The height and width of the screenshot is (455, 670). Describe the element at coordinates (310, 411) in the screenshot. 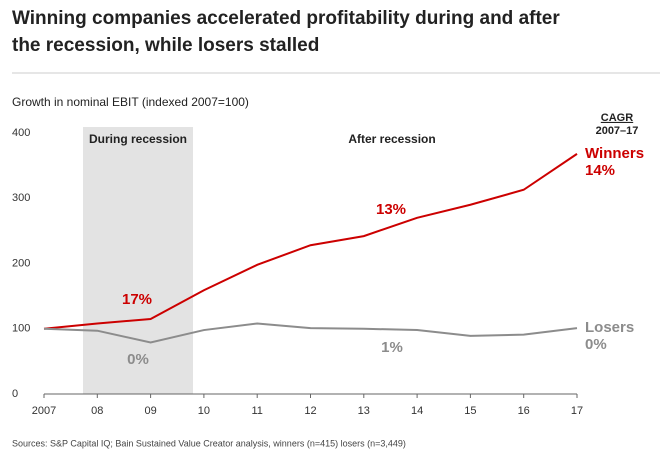

I see `x-tick-label: 12` at that location.